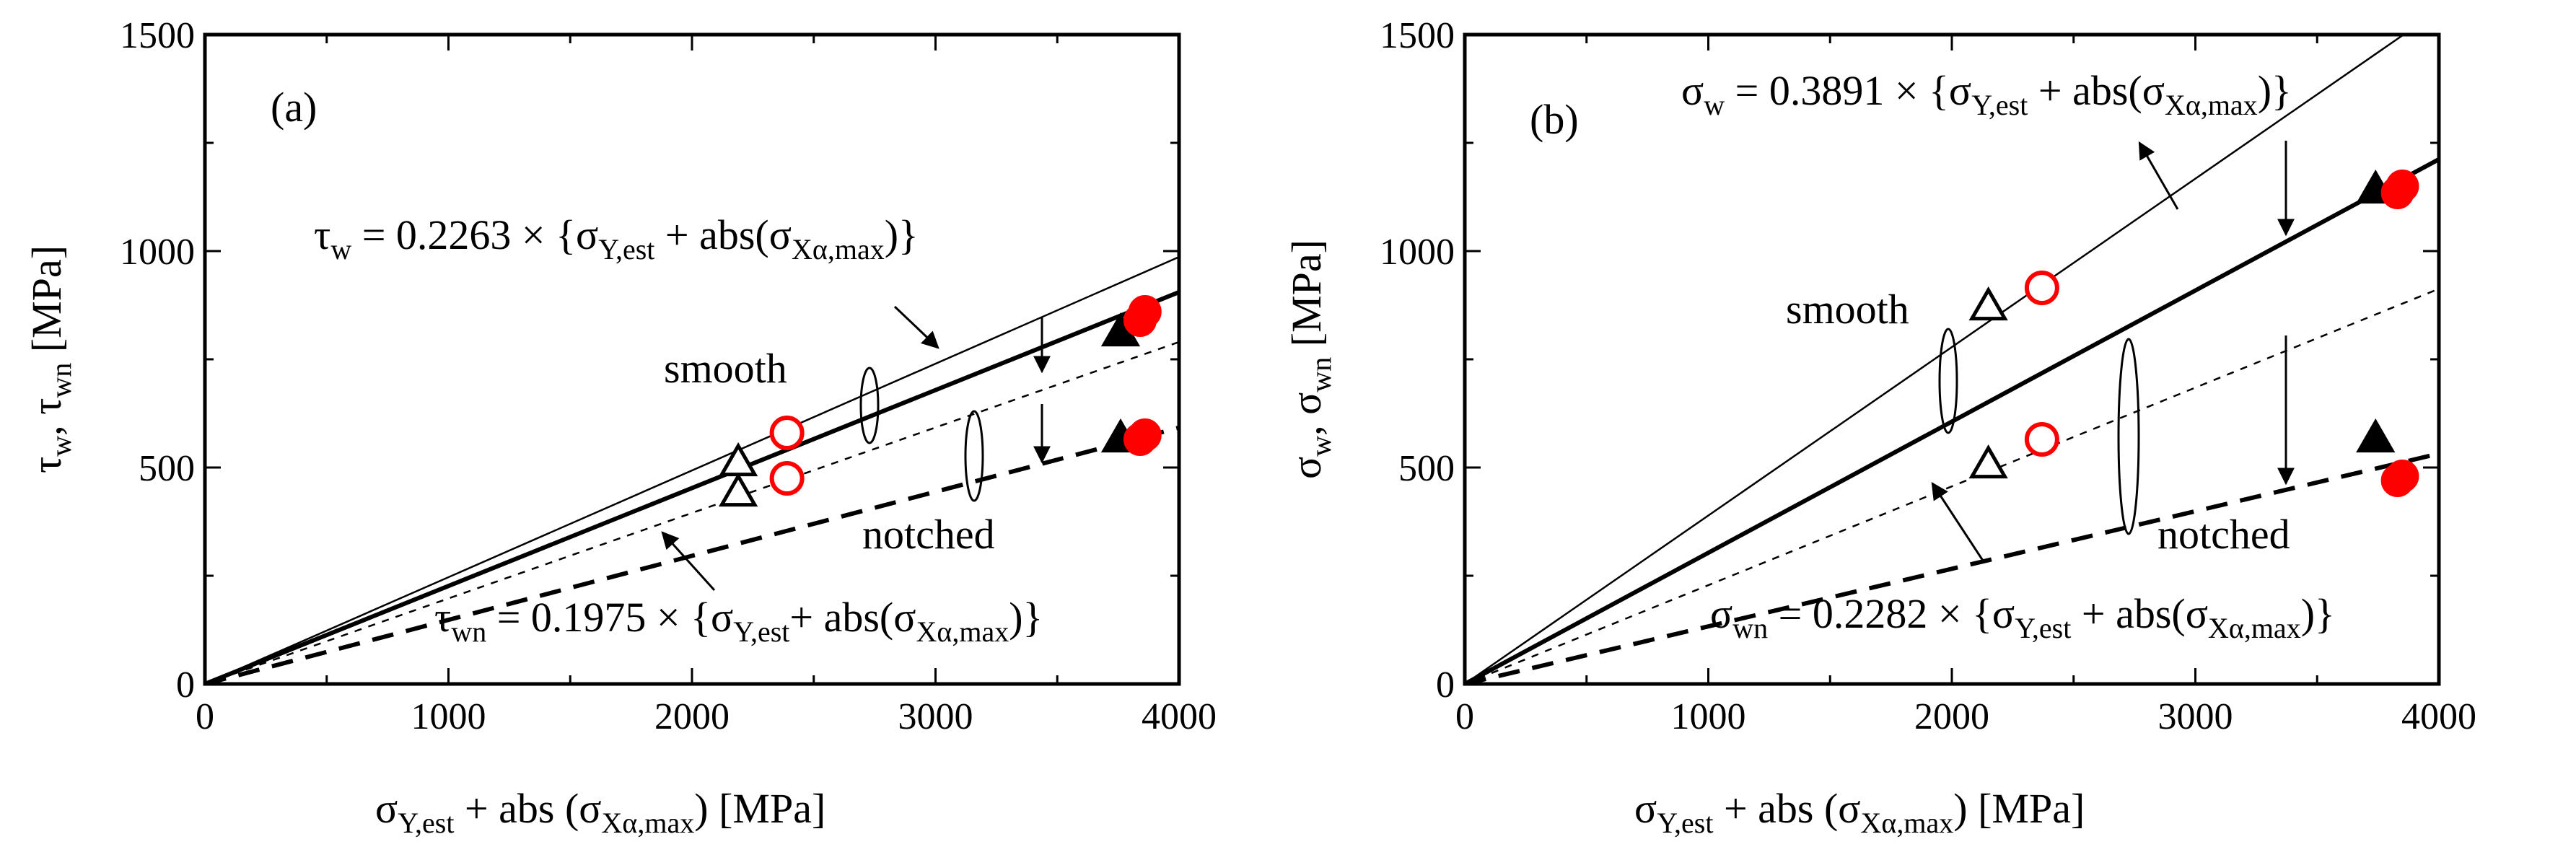 This screenshot has width=2576, height=860. Describe the element at coordinates (2041, 440) in the screenshot. I see `panel-b-point-notched-open-circle` at that location.